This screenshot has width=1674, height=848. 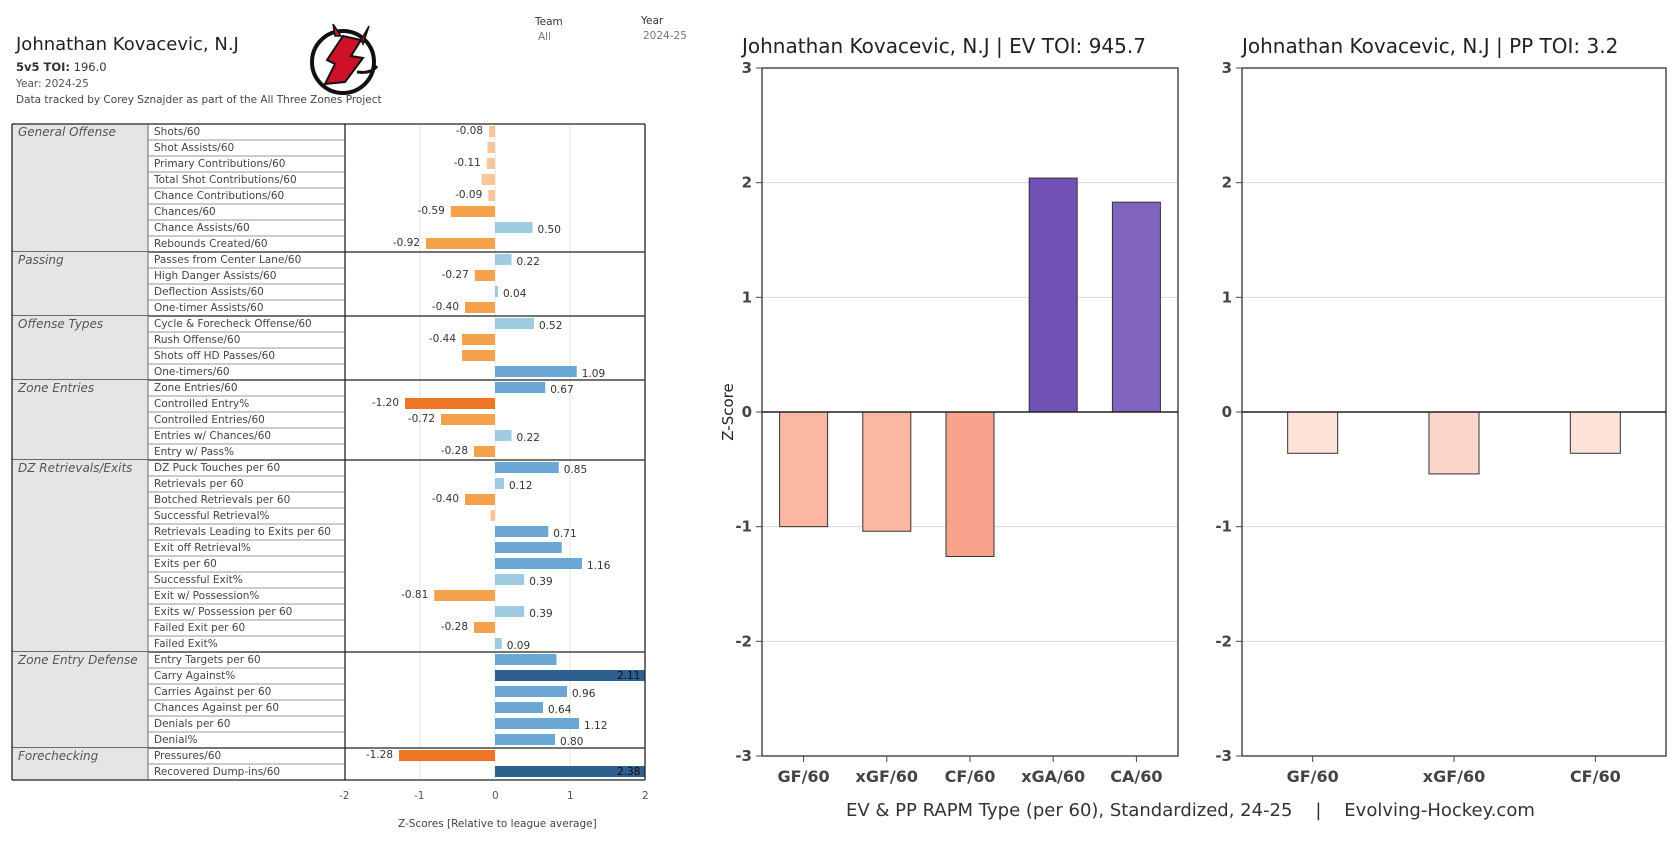 I want to click on team-filter: Team All, so click(x=549, y=29).